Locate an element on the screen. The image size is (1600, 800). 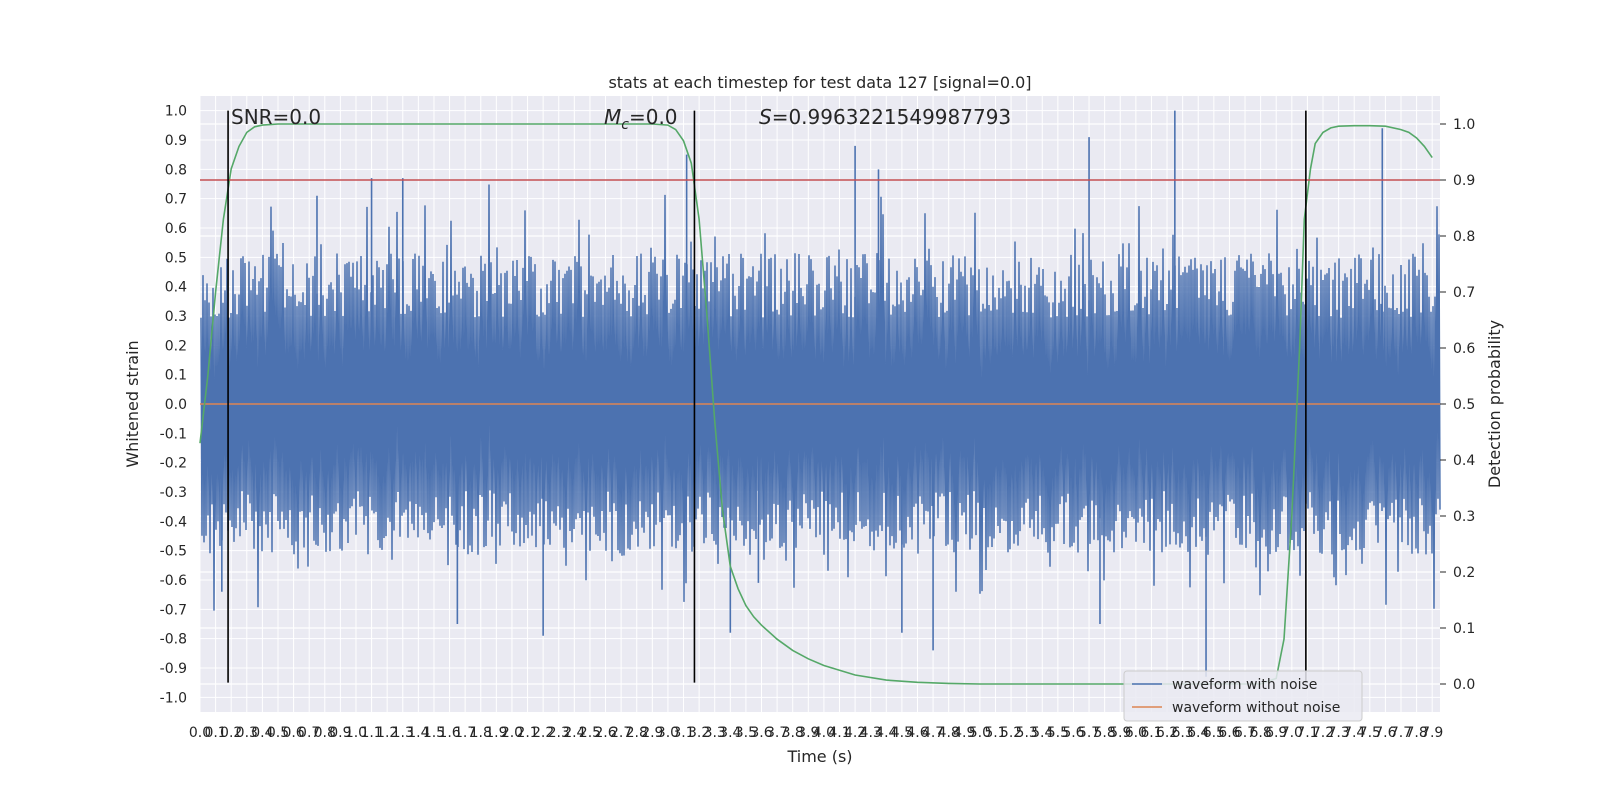
y-tick-label: 0.1 is located at coordinates (176, 376).